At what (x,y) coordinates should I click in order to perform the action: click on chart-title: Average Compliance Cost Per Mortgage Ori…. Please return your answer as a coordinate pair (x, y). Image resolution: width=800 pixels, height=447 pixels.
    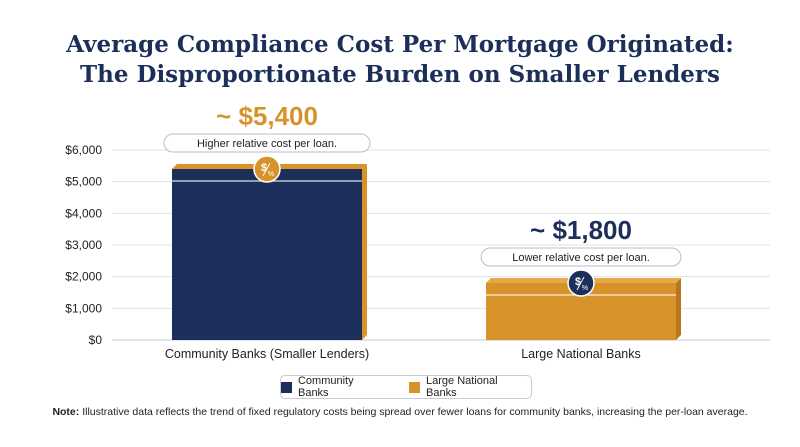
    Looking at the image, I should click on (400, 60).